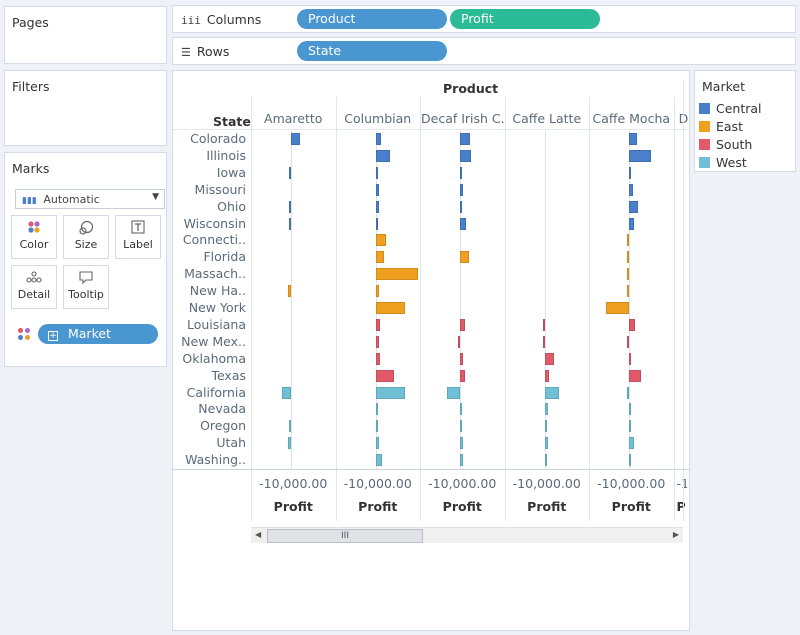 This screenshot has width=800, height=635. What do you see at coordinates (226, 155) in the screenshot?
I see `state-label: Illinois` at bounding box center [226, 155].